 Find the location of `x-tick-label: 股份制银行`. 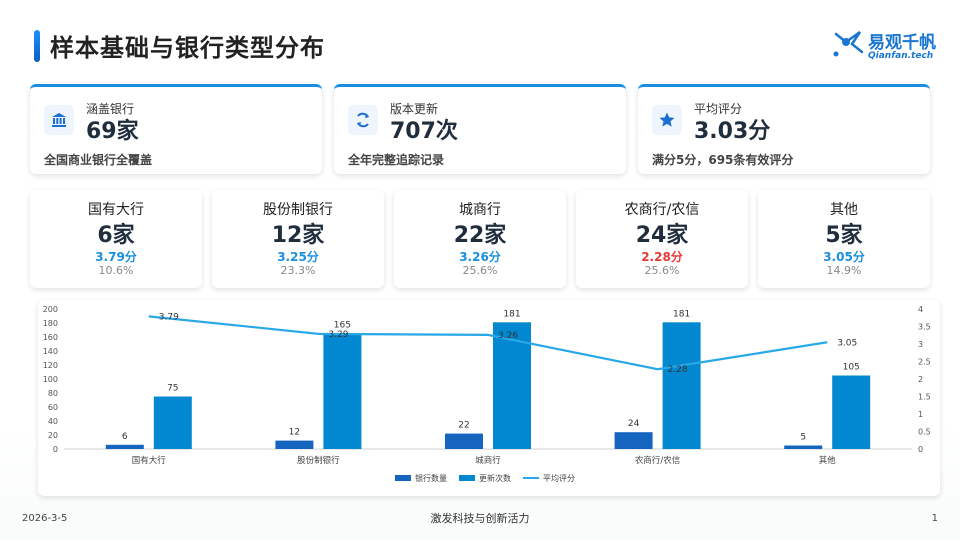

x-tick-label: 股份制银行 is located at coordinates (318, 460).